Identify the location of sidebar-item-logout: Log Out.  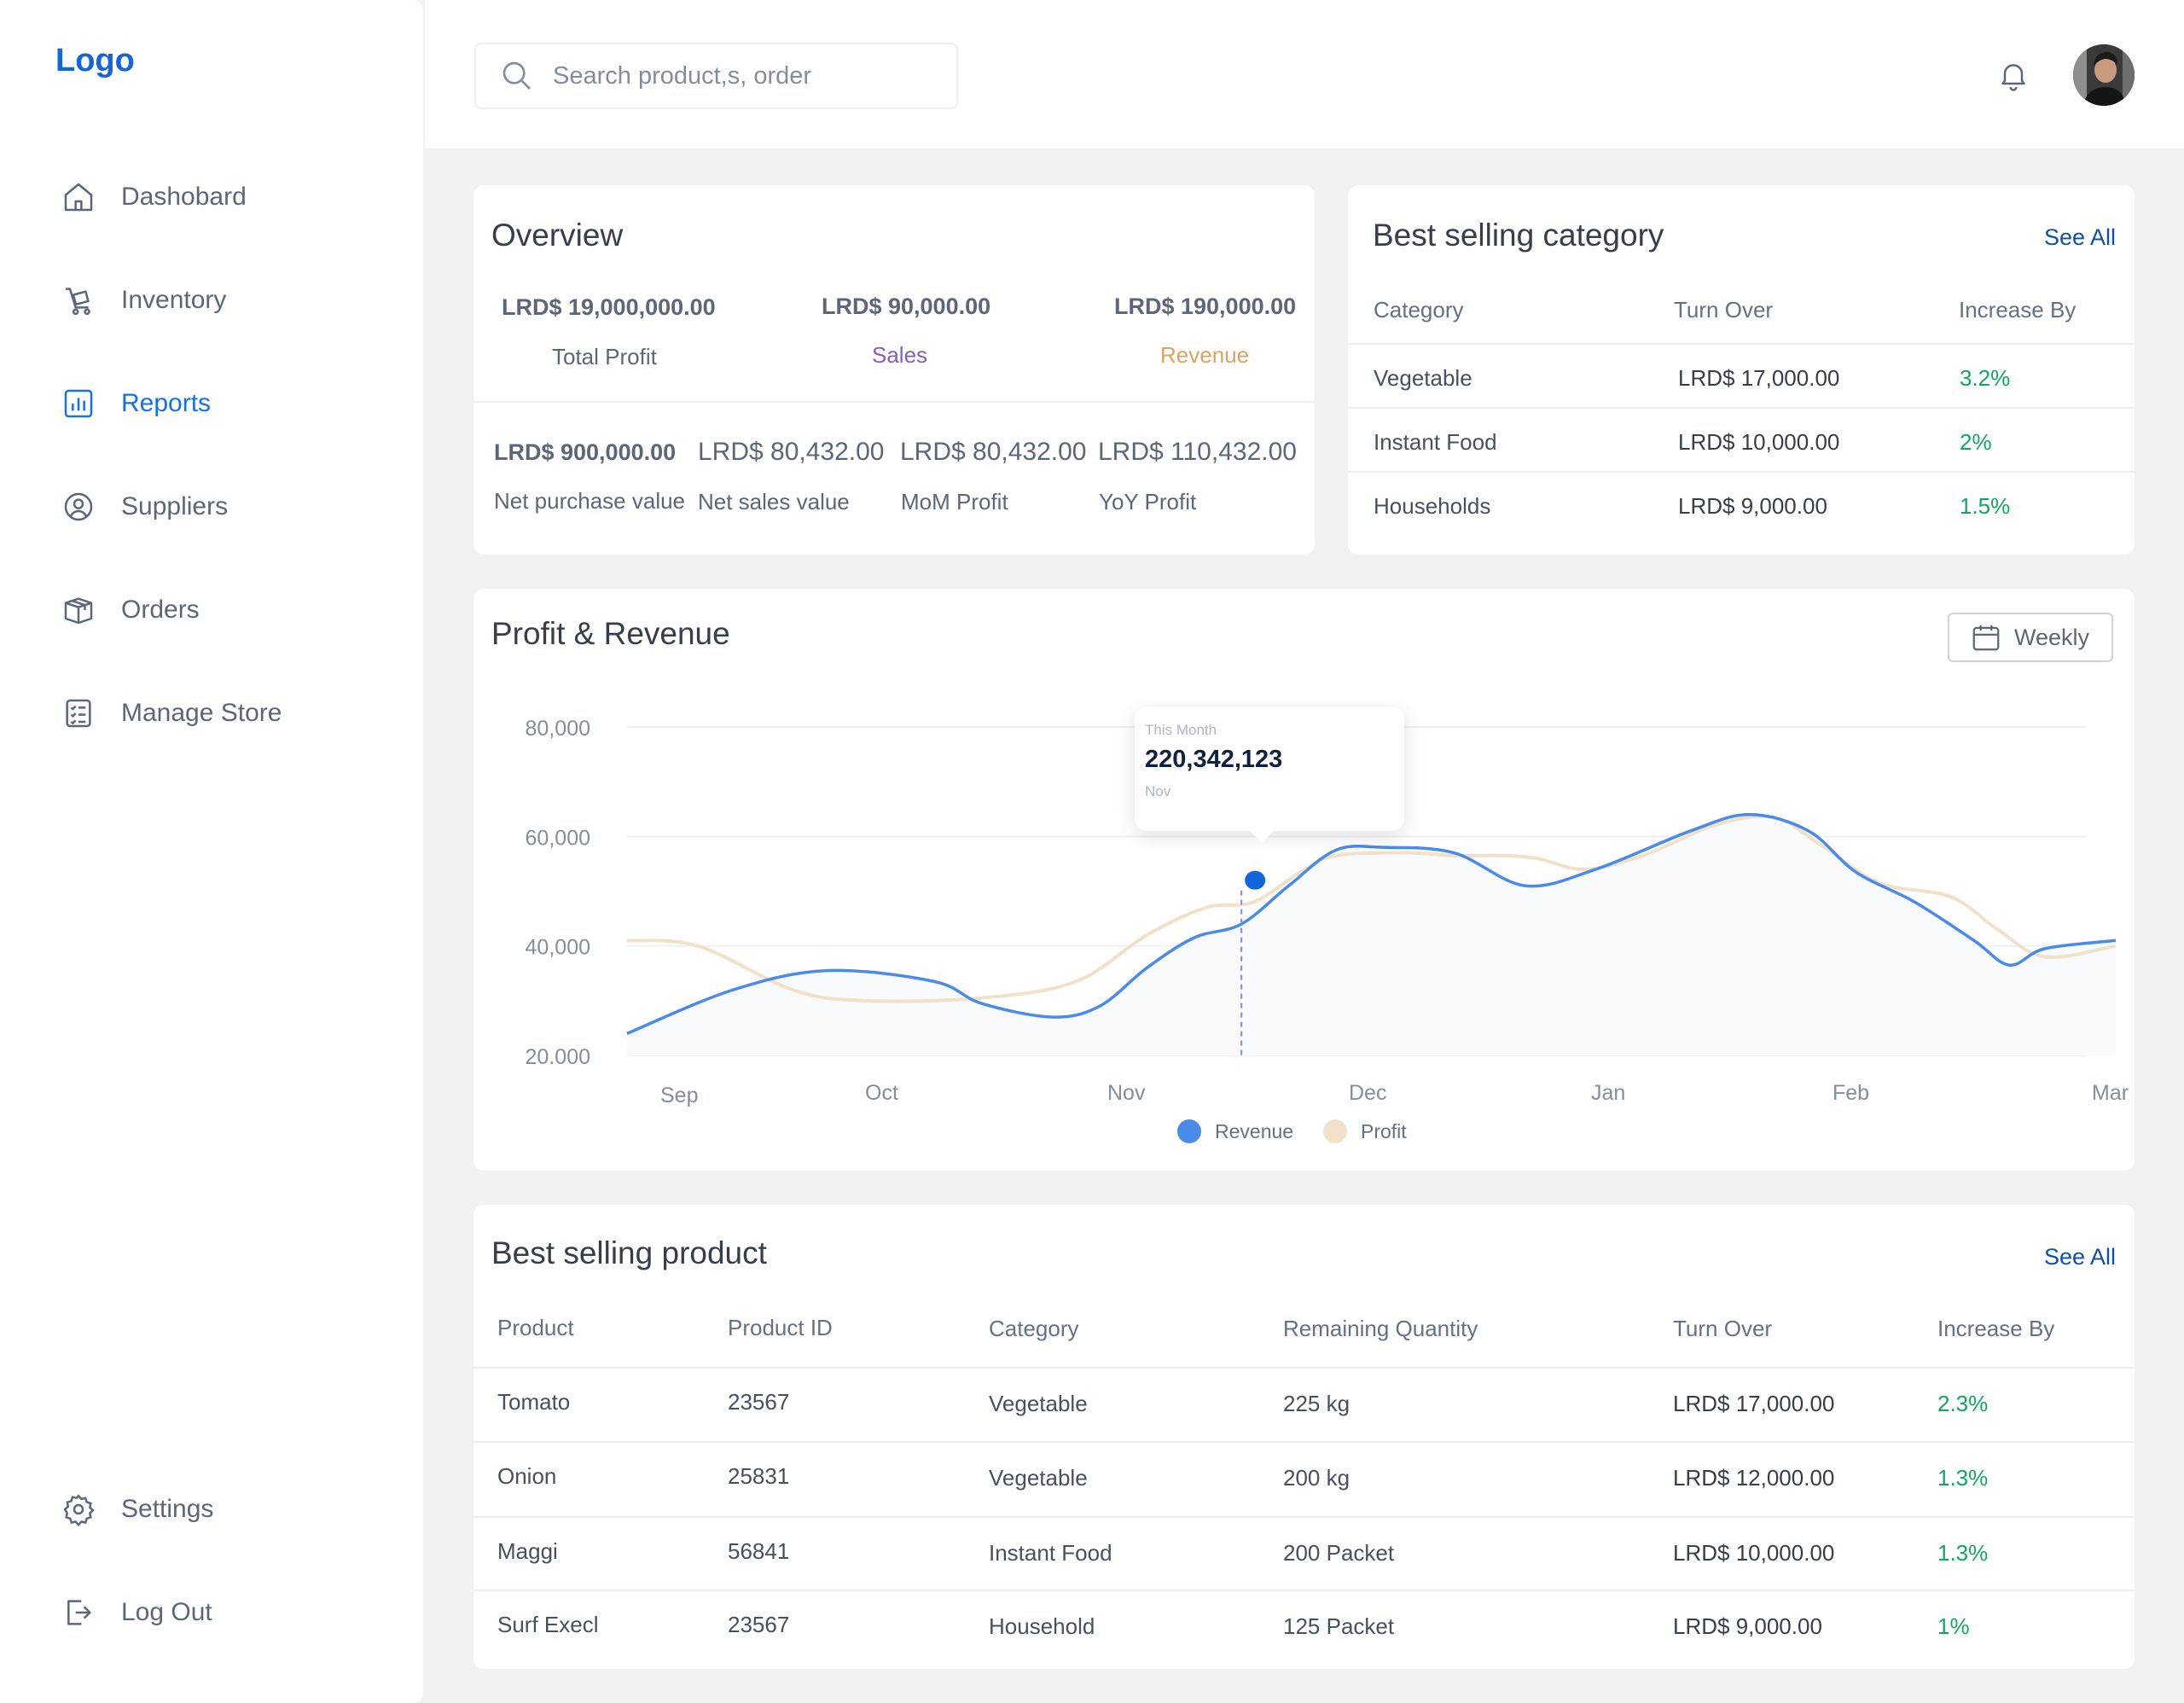
(136, 1612).